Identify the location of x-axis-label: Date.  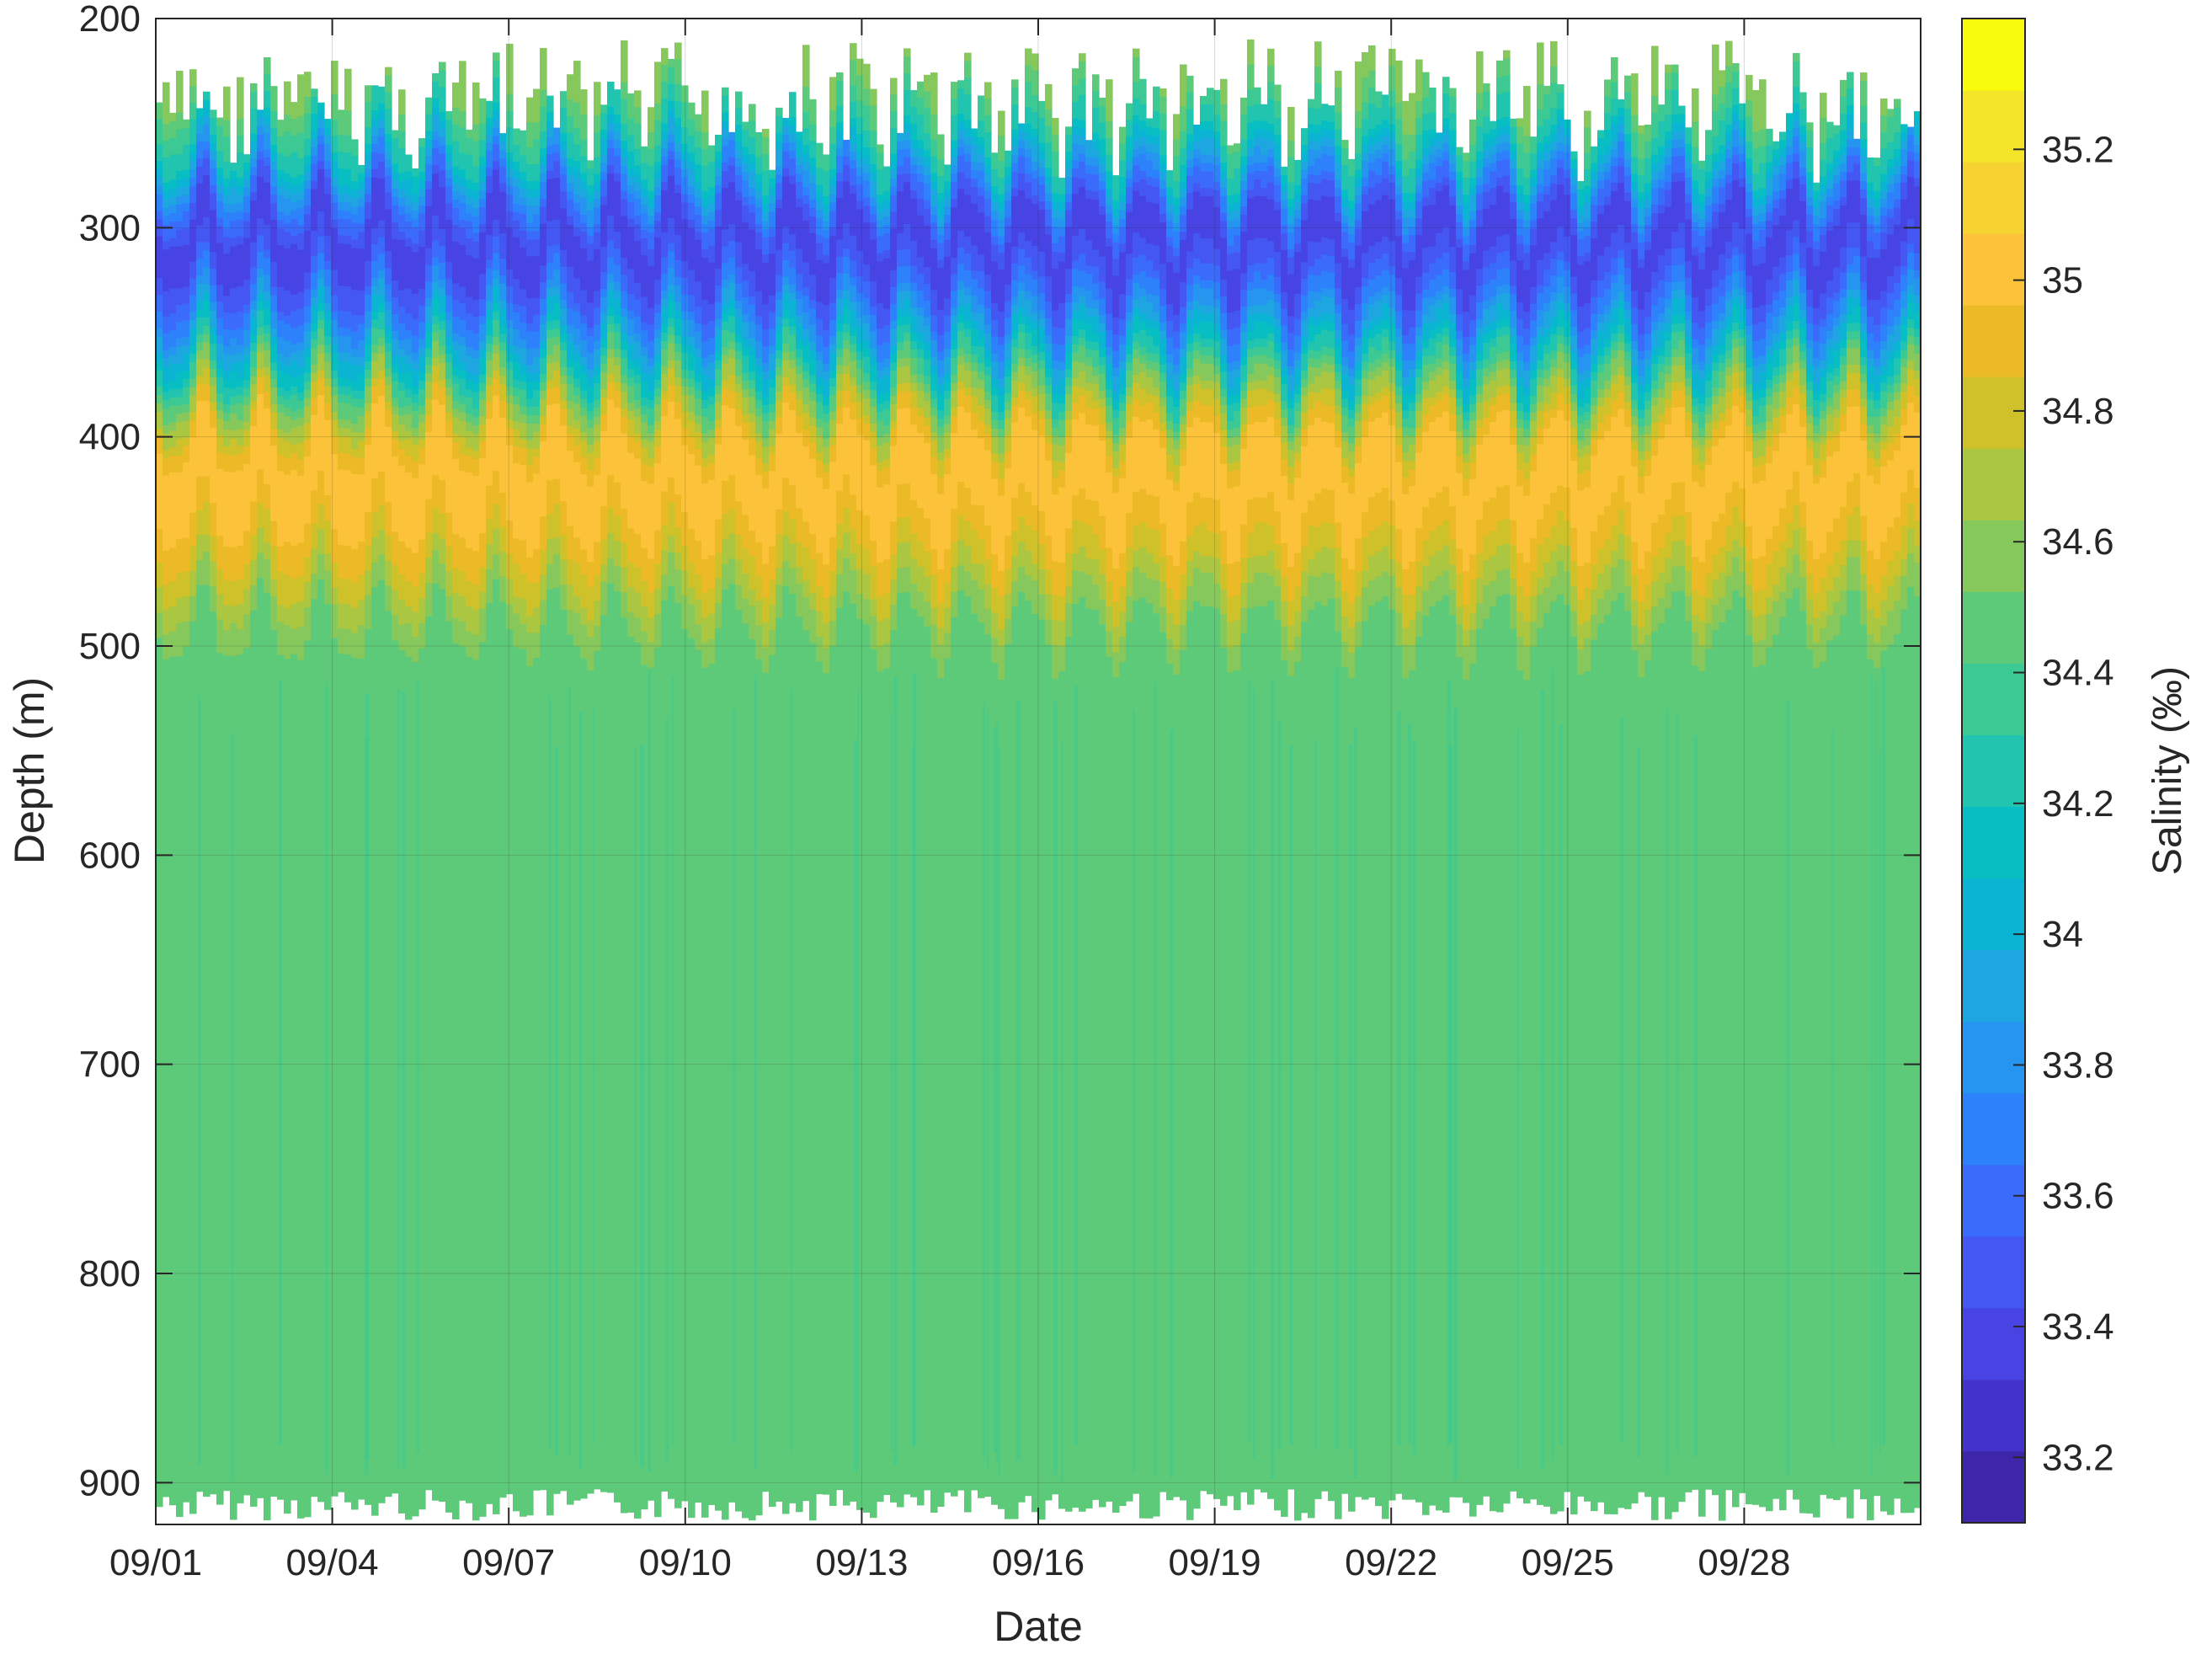
(1039, 1626).